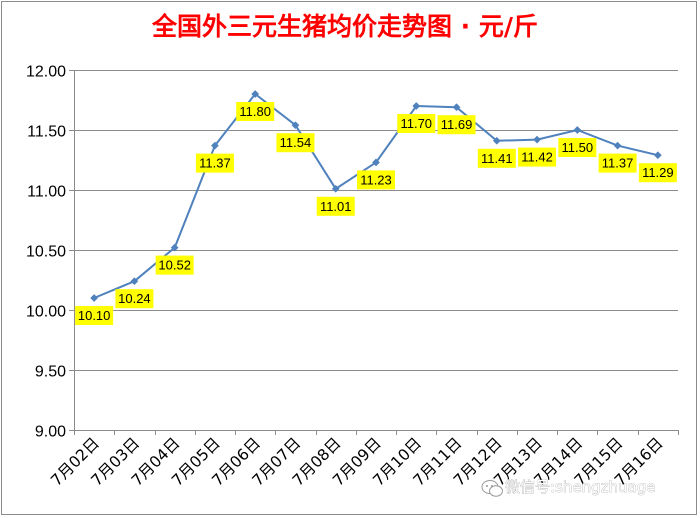 This screenshot has width=700, height=518. I want to click on data-label: 10.10, so click(94, 315).